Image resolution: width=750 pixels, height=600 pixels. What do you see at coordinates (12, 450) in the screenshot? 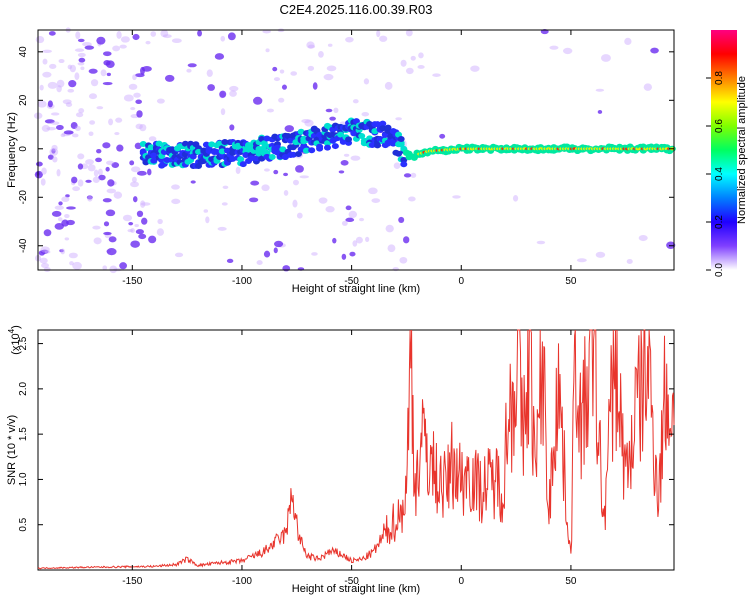
I see `snr-y-label: SNR (10 * v/v)` at bounding box center [12, 450].